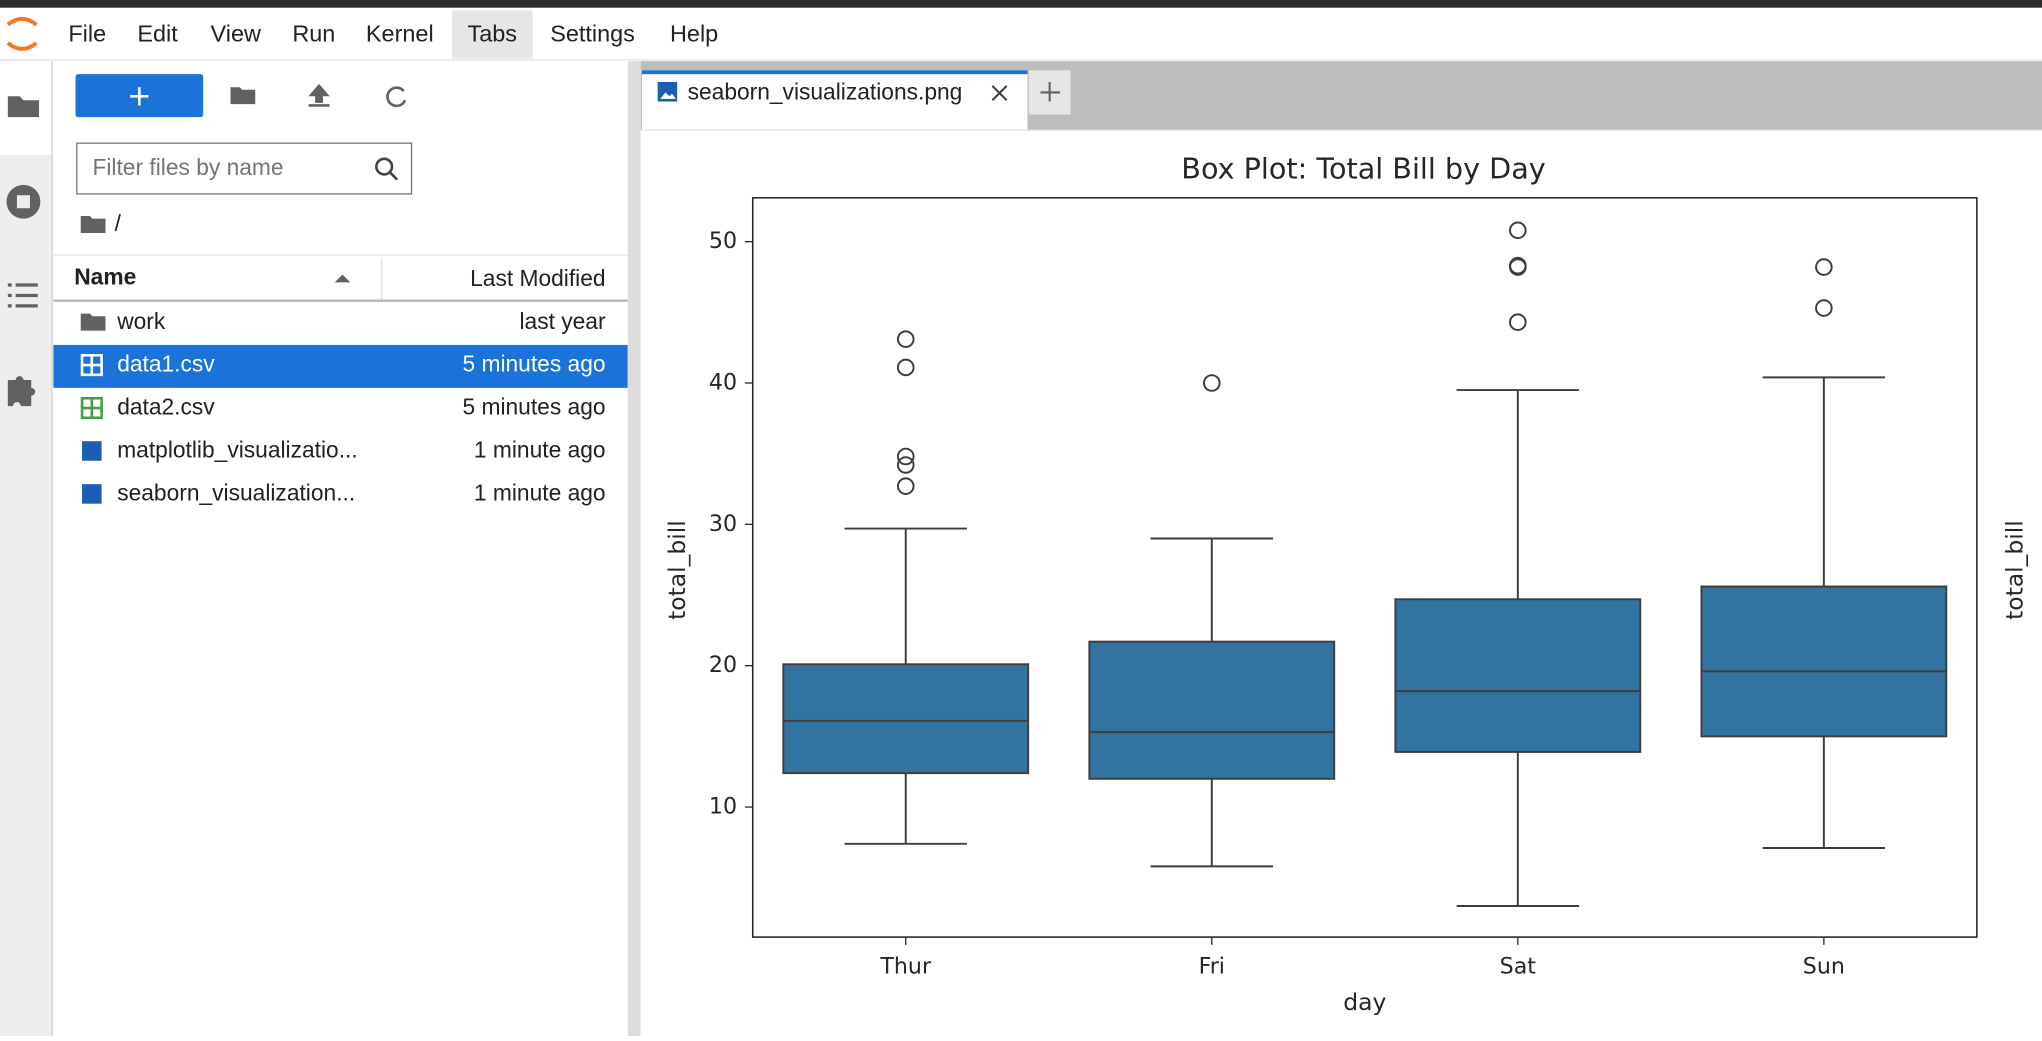  What do you see at coordinates (723, 524) in the screenshot?
I see `y-tick-label: 30` at bounding box center [723, 524].